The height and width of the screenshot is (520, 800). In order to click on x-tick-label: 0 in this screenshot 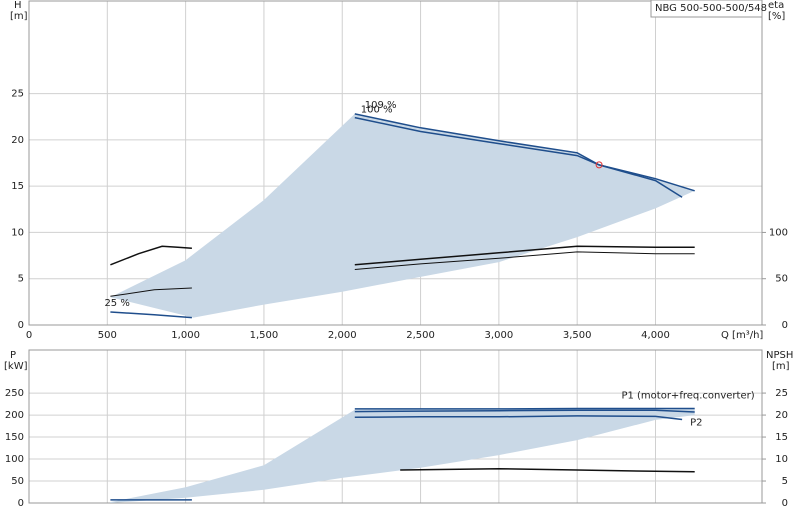, I will do `click(29, 335)`.